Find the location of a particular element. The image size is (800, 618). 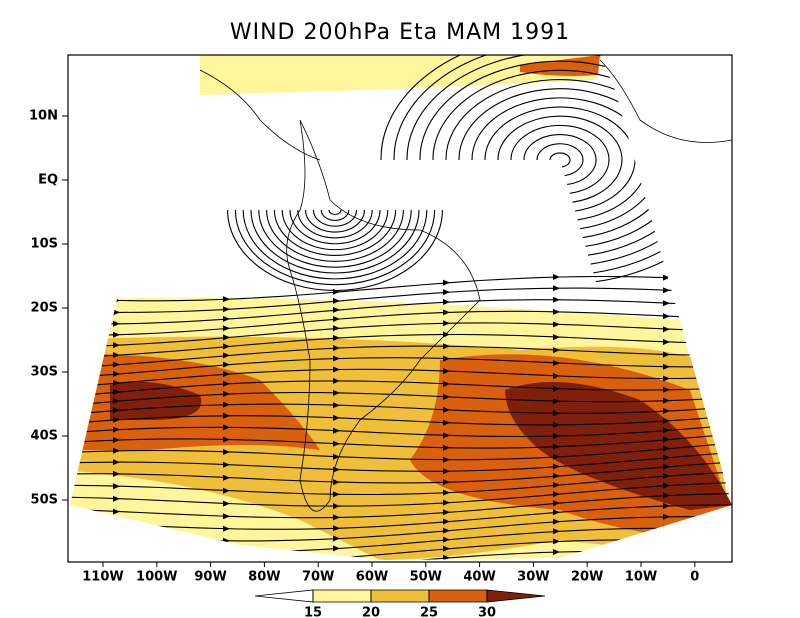

colorbar-label: 30 is located at coordinates (487, 612).